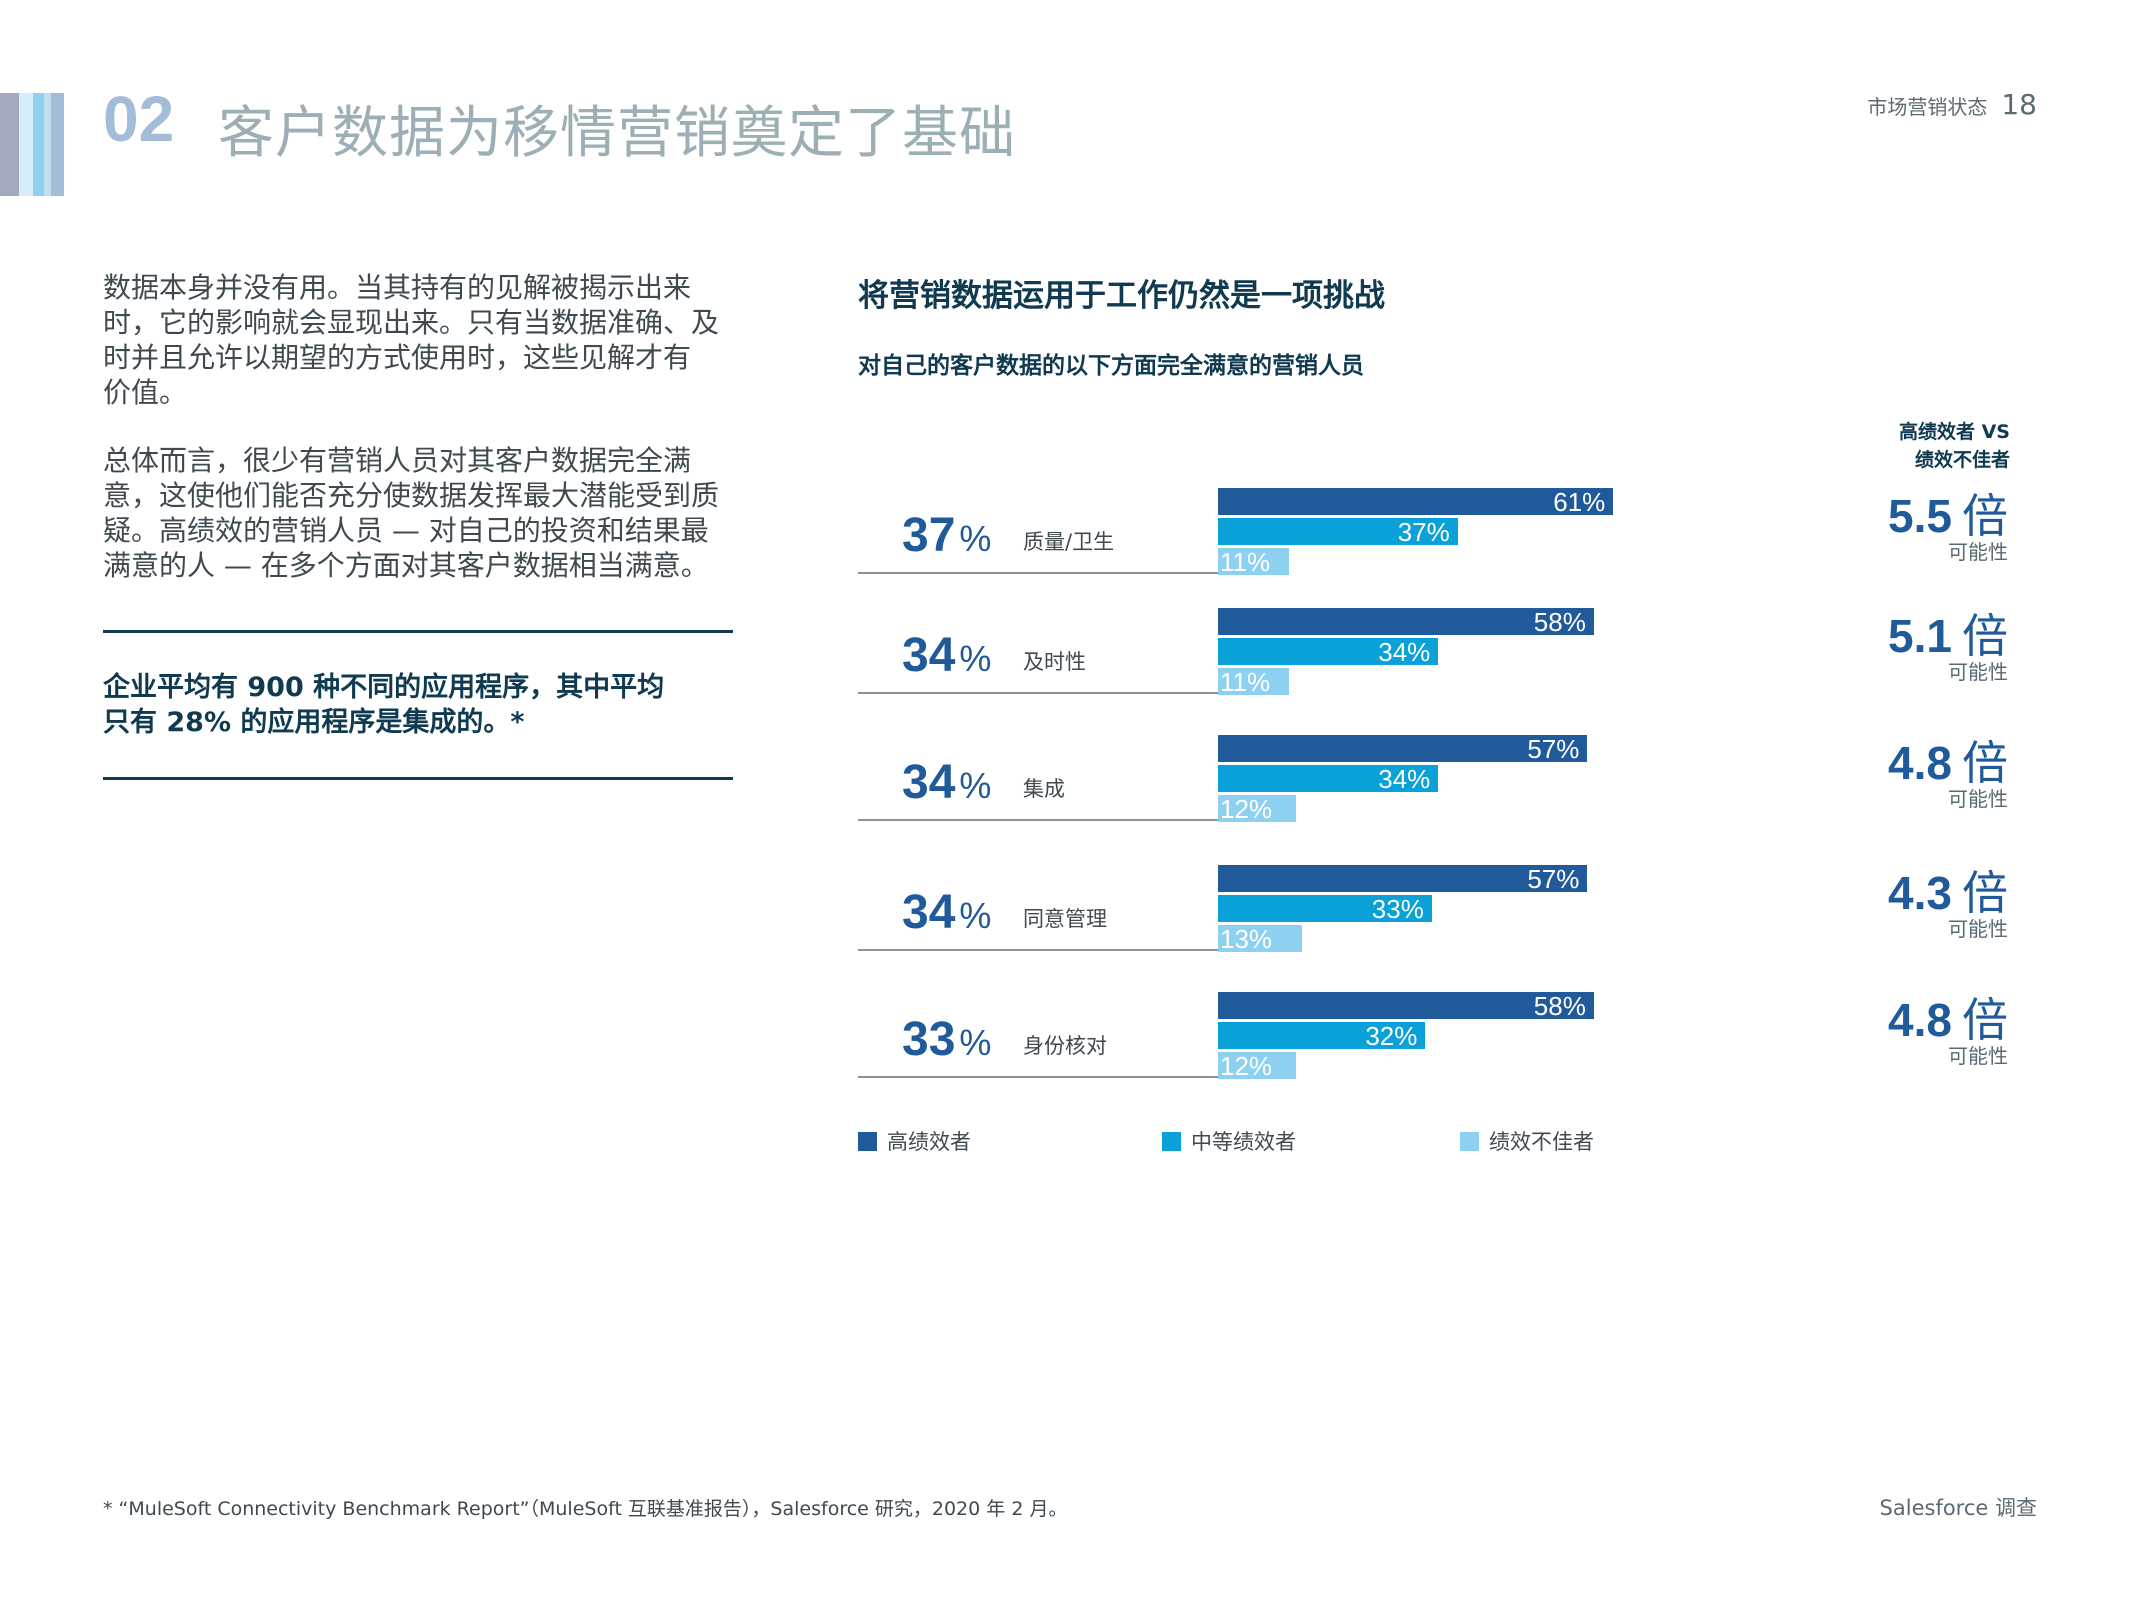  I want to click on category-label: 质量/卫生, so click(1069, 542).